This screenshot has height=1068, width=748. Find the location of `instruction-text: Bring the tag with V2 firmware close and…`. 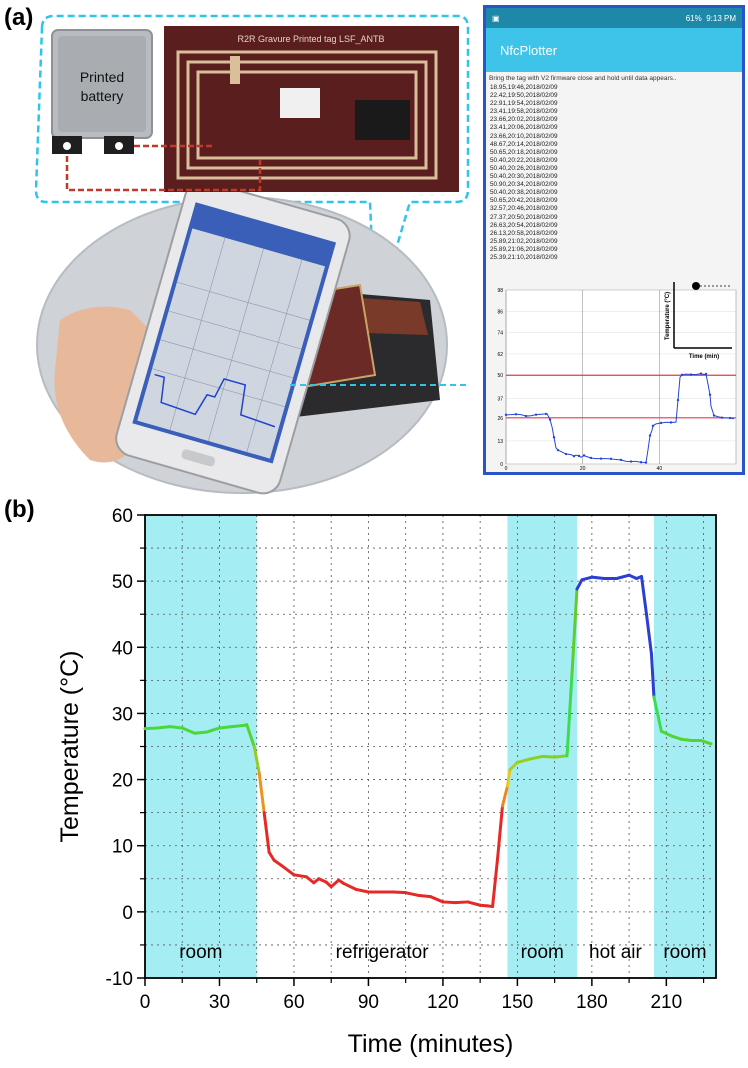

instruction-text: Bring the tag with V2 firmware close and… is located at coordinates (583, 78).